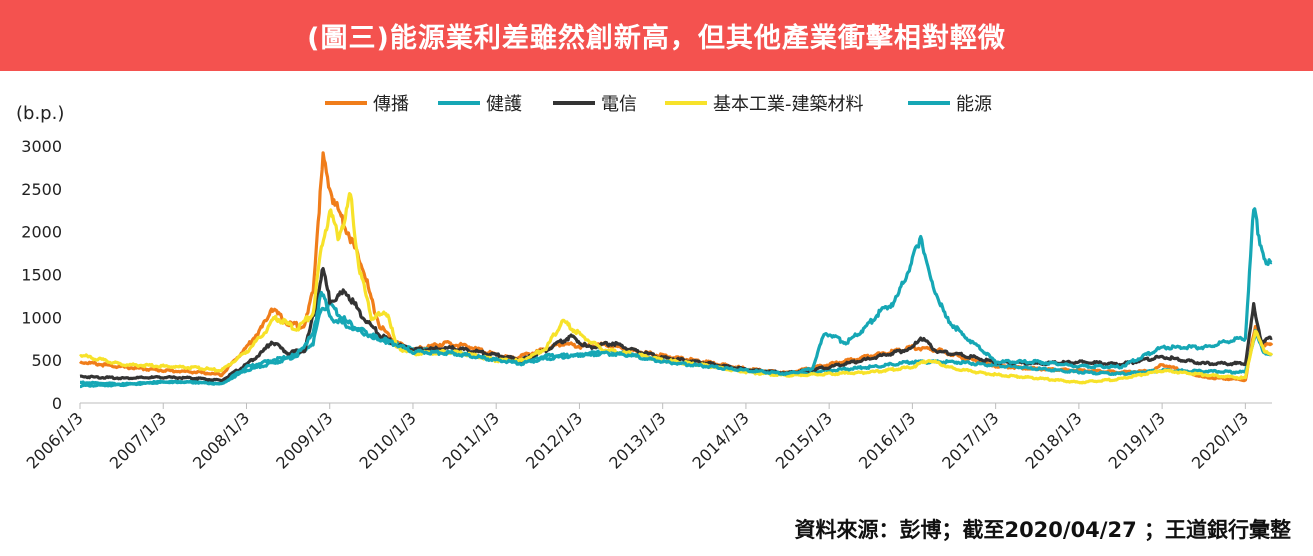 This screenshot has height=556, width=1313. What do you see at coordinates (41, 189) in the screenshot?
I see `y-tick-label: 2500` at bounding box center [41, 189].